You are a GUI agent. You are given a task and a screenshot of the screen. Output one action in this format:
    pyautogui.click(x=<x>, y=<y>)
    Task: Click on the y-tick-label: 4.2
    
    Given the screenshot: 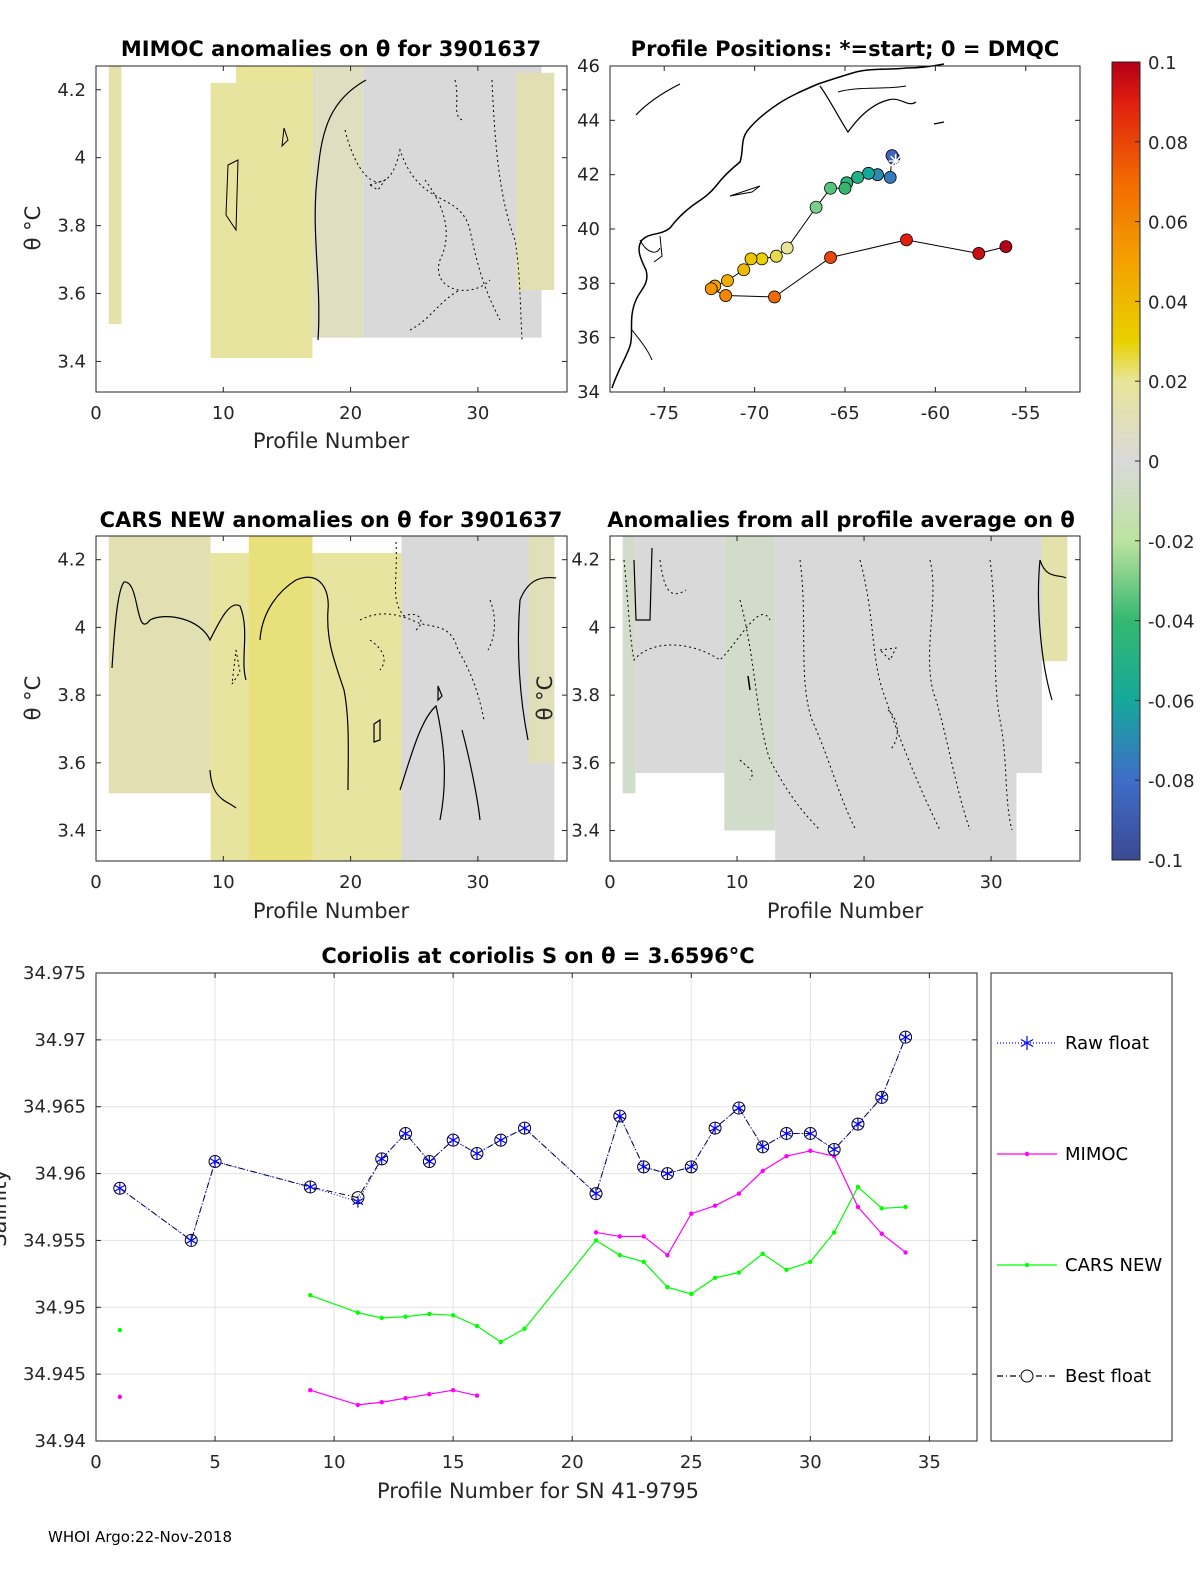 What is the action you would take?
    pyautogui.click(x=71, y=90)
    